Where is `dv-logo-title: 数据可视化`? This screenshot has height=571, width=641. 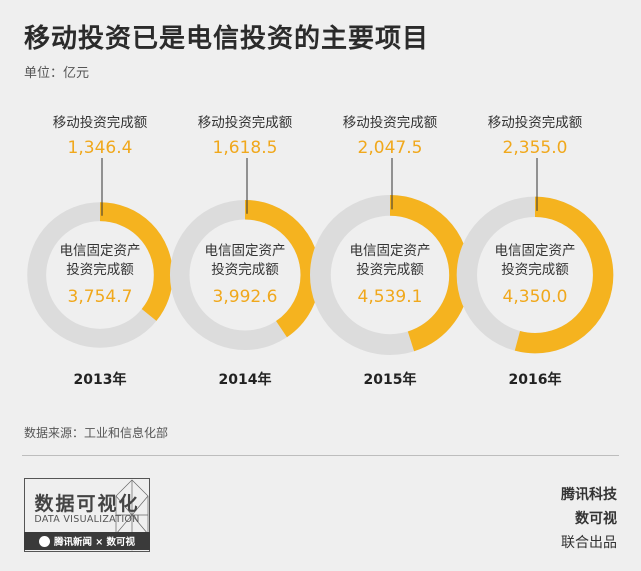
dv-logo-title: 数据可视化 is located at coordinates (87, 504).